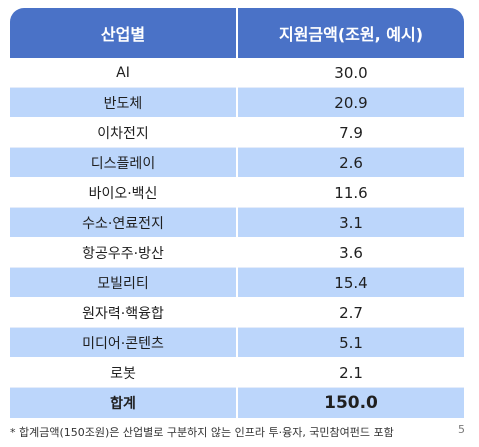  I want to click on amount-cell: 15.4, so click(350, 282).